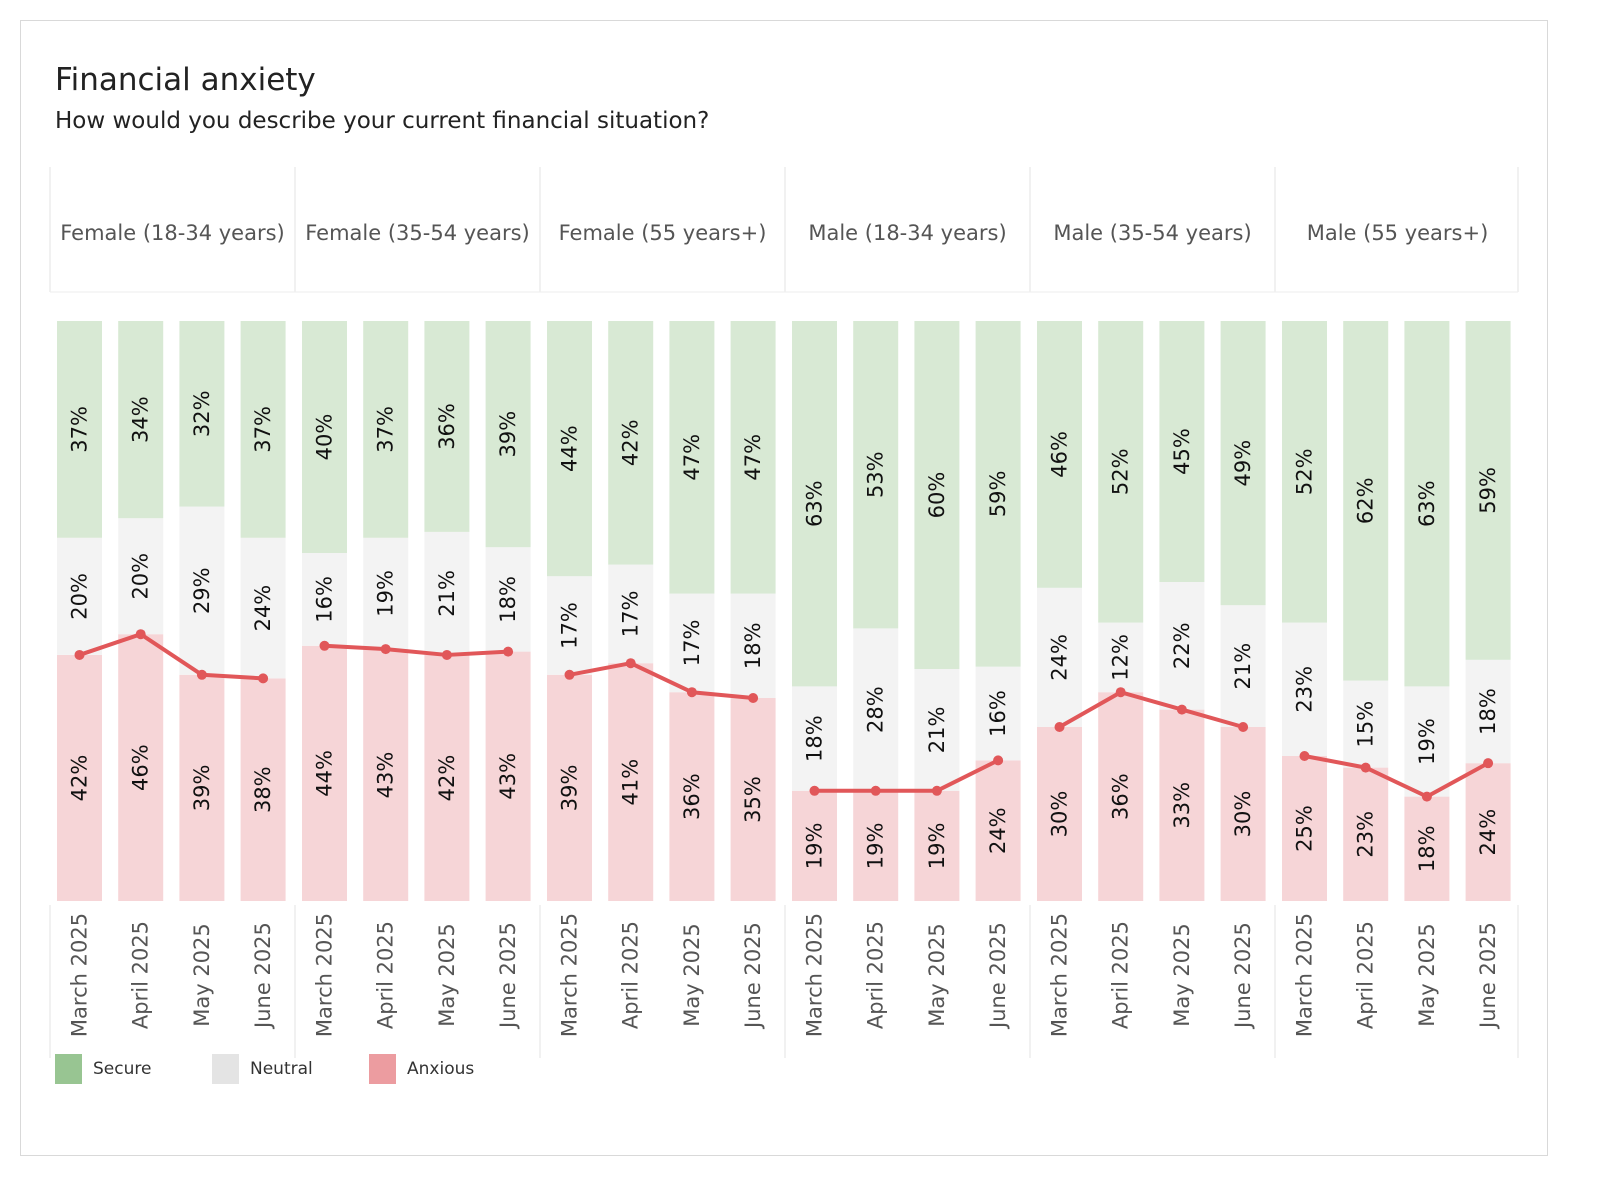 The width and height of the screenshot is (1600, 1200). I want to click on data-label-secure: 47%, so click(692, 457).